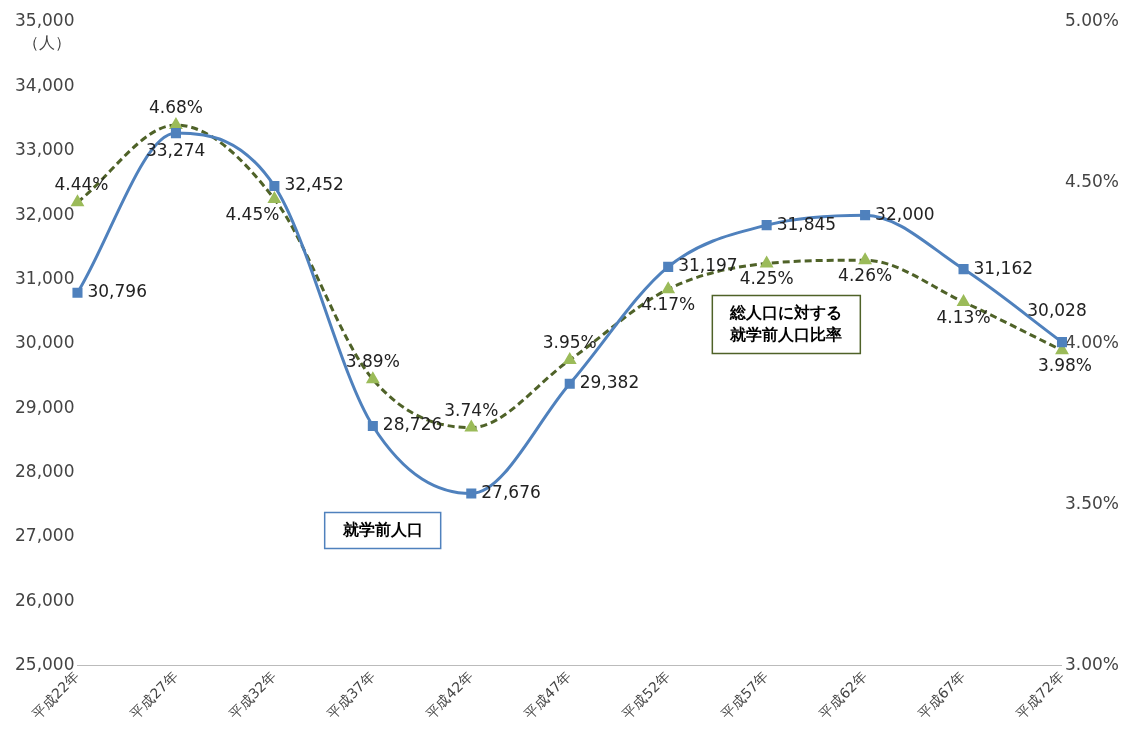 This screenshot has height=738, width=1136. What do you see at coordinates (511, 491) in the screenshot?
I see `data-label: 27,676` at bounding box center [511, 491].